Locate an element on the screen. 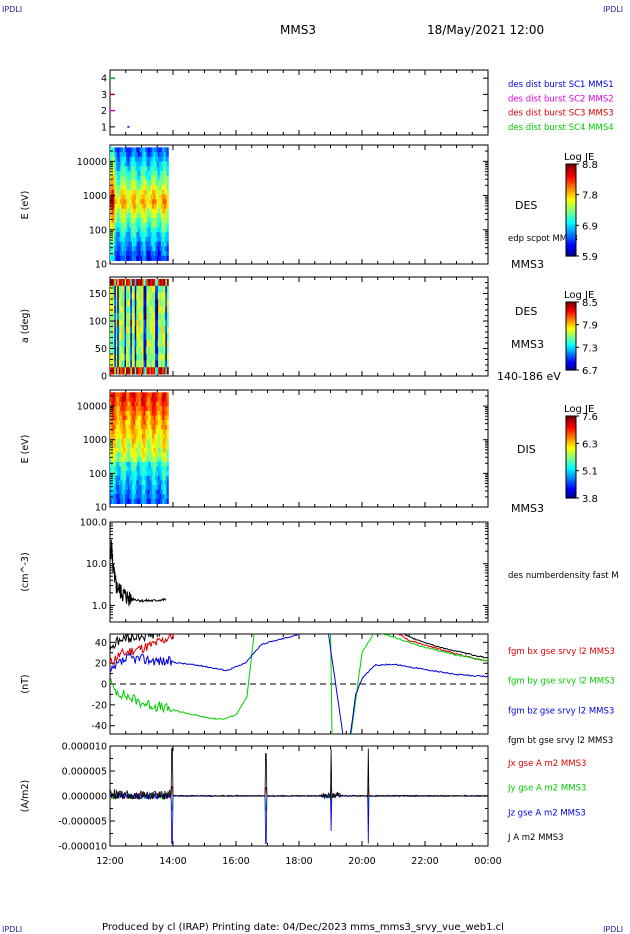 The width and height of the screenshot is (630, 934). fgm-series-line is located at coordinates (299, 646).